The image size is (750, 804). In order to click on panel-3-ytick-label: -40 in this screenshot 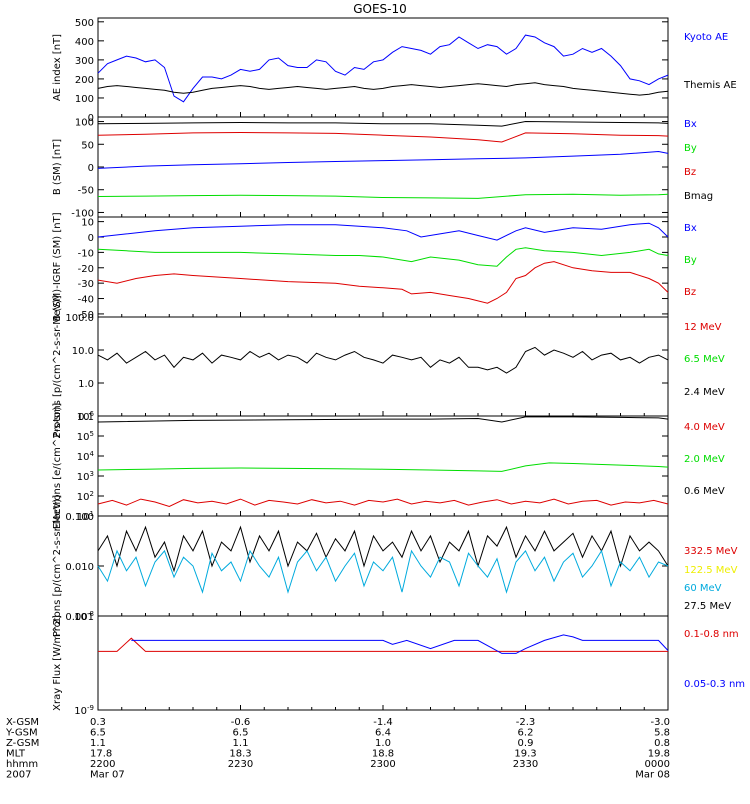, I will do `click(86, 300)`.